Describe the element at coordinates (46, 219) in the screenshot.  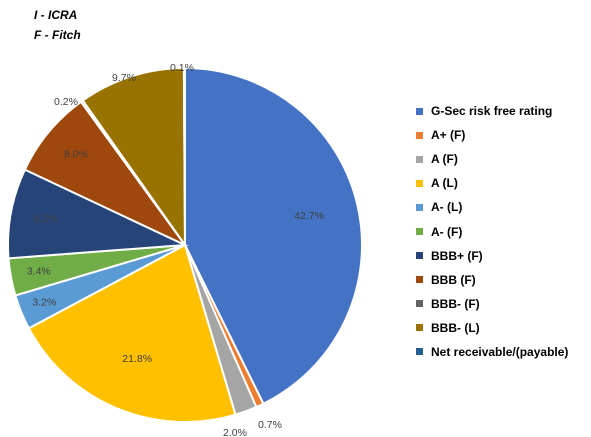
I see `slice-data-label: 8.2%` at that location.